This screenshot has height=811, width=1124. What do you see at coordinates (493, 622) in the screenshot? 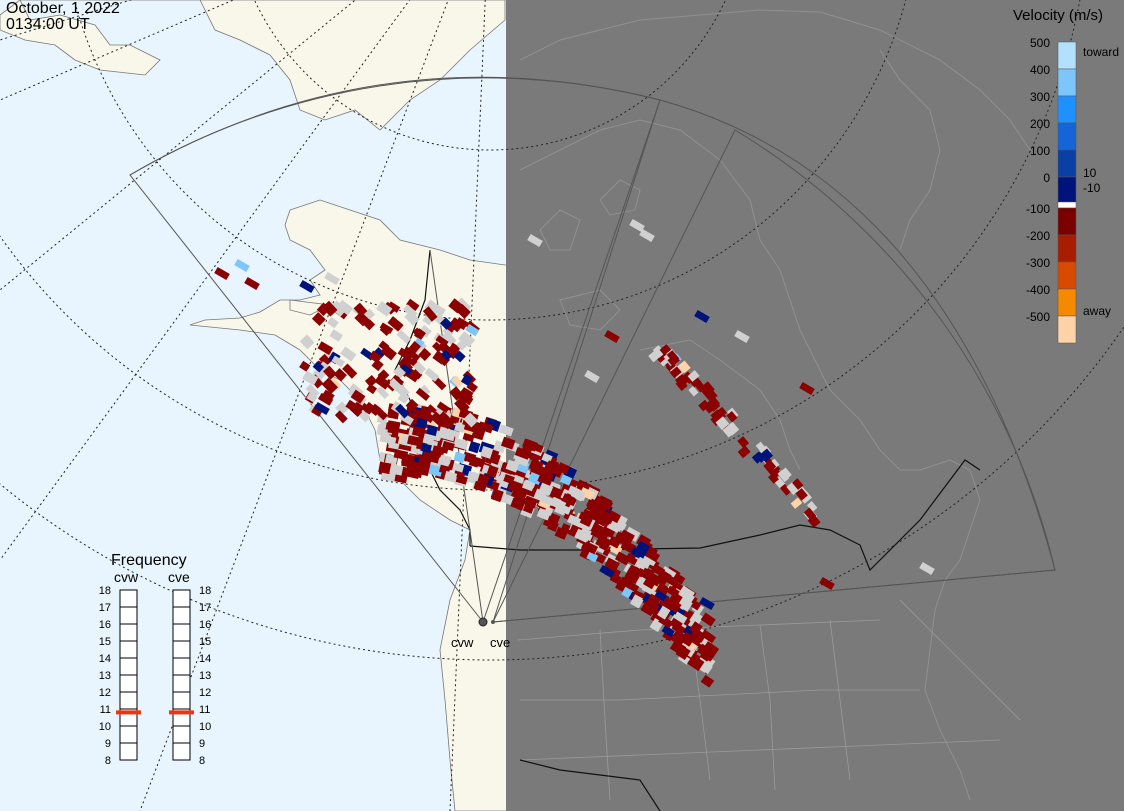
I see `radar-site-cve-marker` at bounding box center [493, 622].